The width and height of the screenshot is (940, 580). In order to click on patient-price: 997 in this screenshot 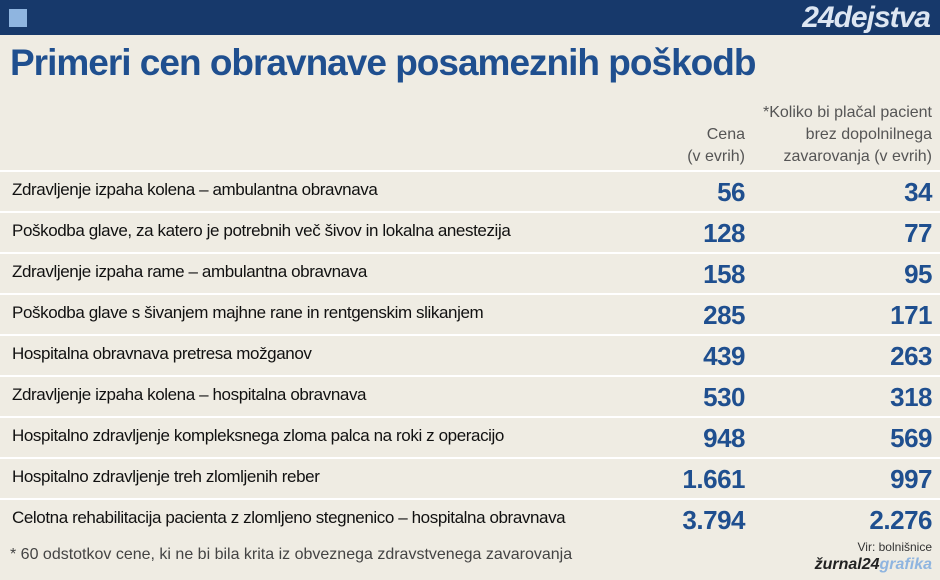, I will do `click(911, 479)`.